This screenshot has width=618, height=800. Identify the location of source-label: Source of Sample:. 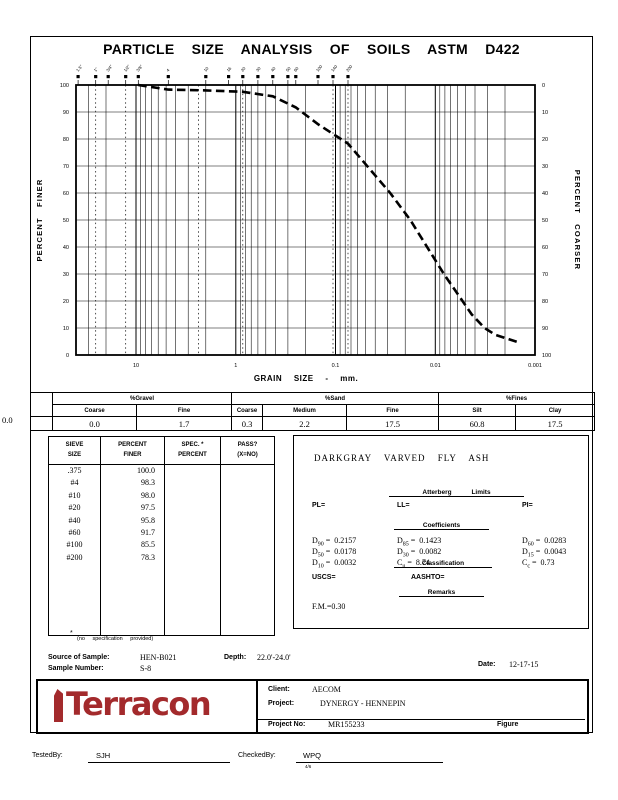
(79, 657).